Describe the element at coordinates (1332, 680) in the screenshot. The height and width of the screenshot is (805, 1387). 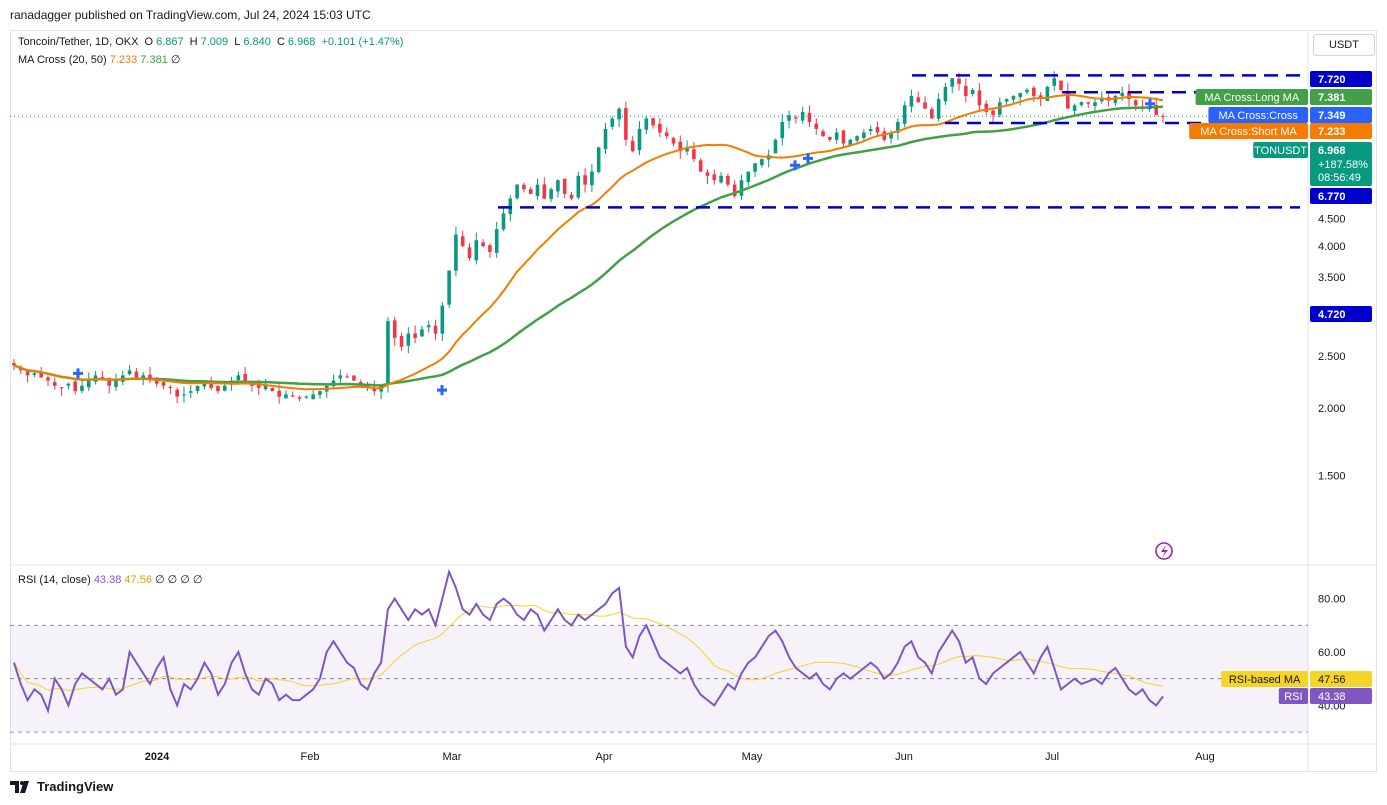
I see `rsi-axis-badge-value: 47.56` at that location.